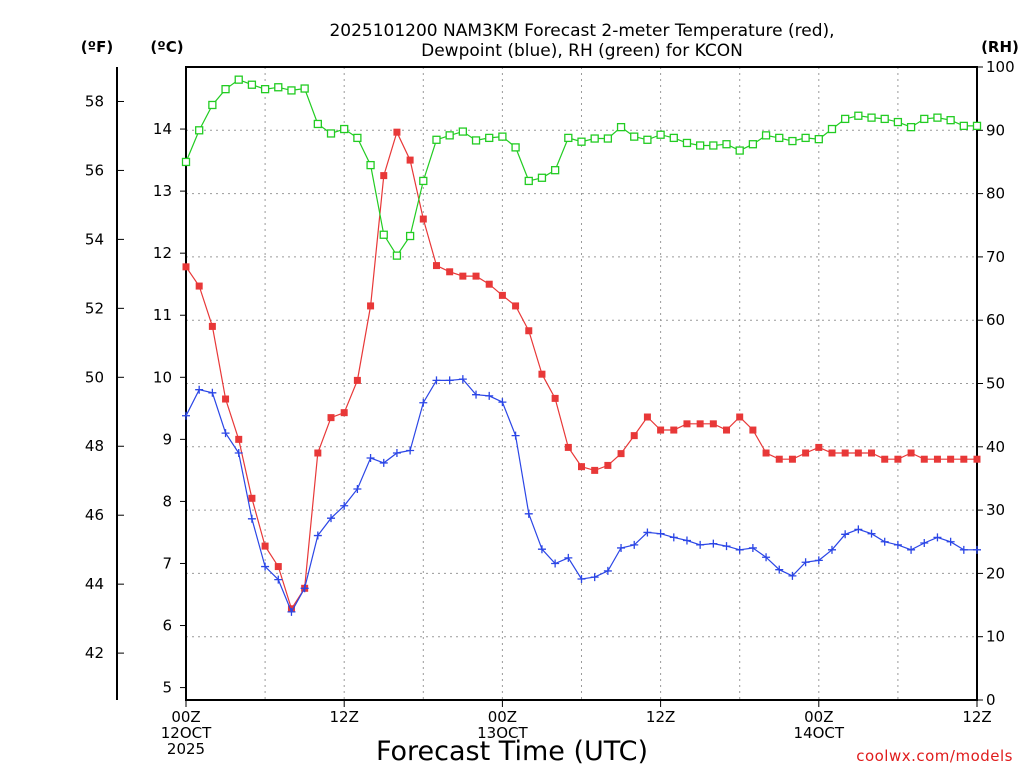  Describe the element at coordinates (167, 501) in the screenshot. I see `celsius-tick-label: 8` at that location.